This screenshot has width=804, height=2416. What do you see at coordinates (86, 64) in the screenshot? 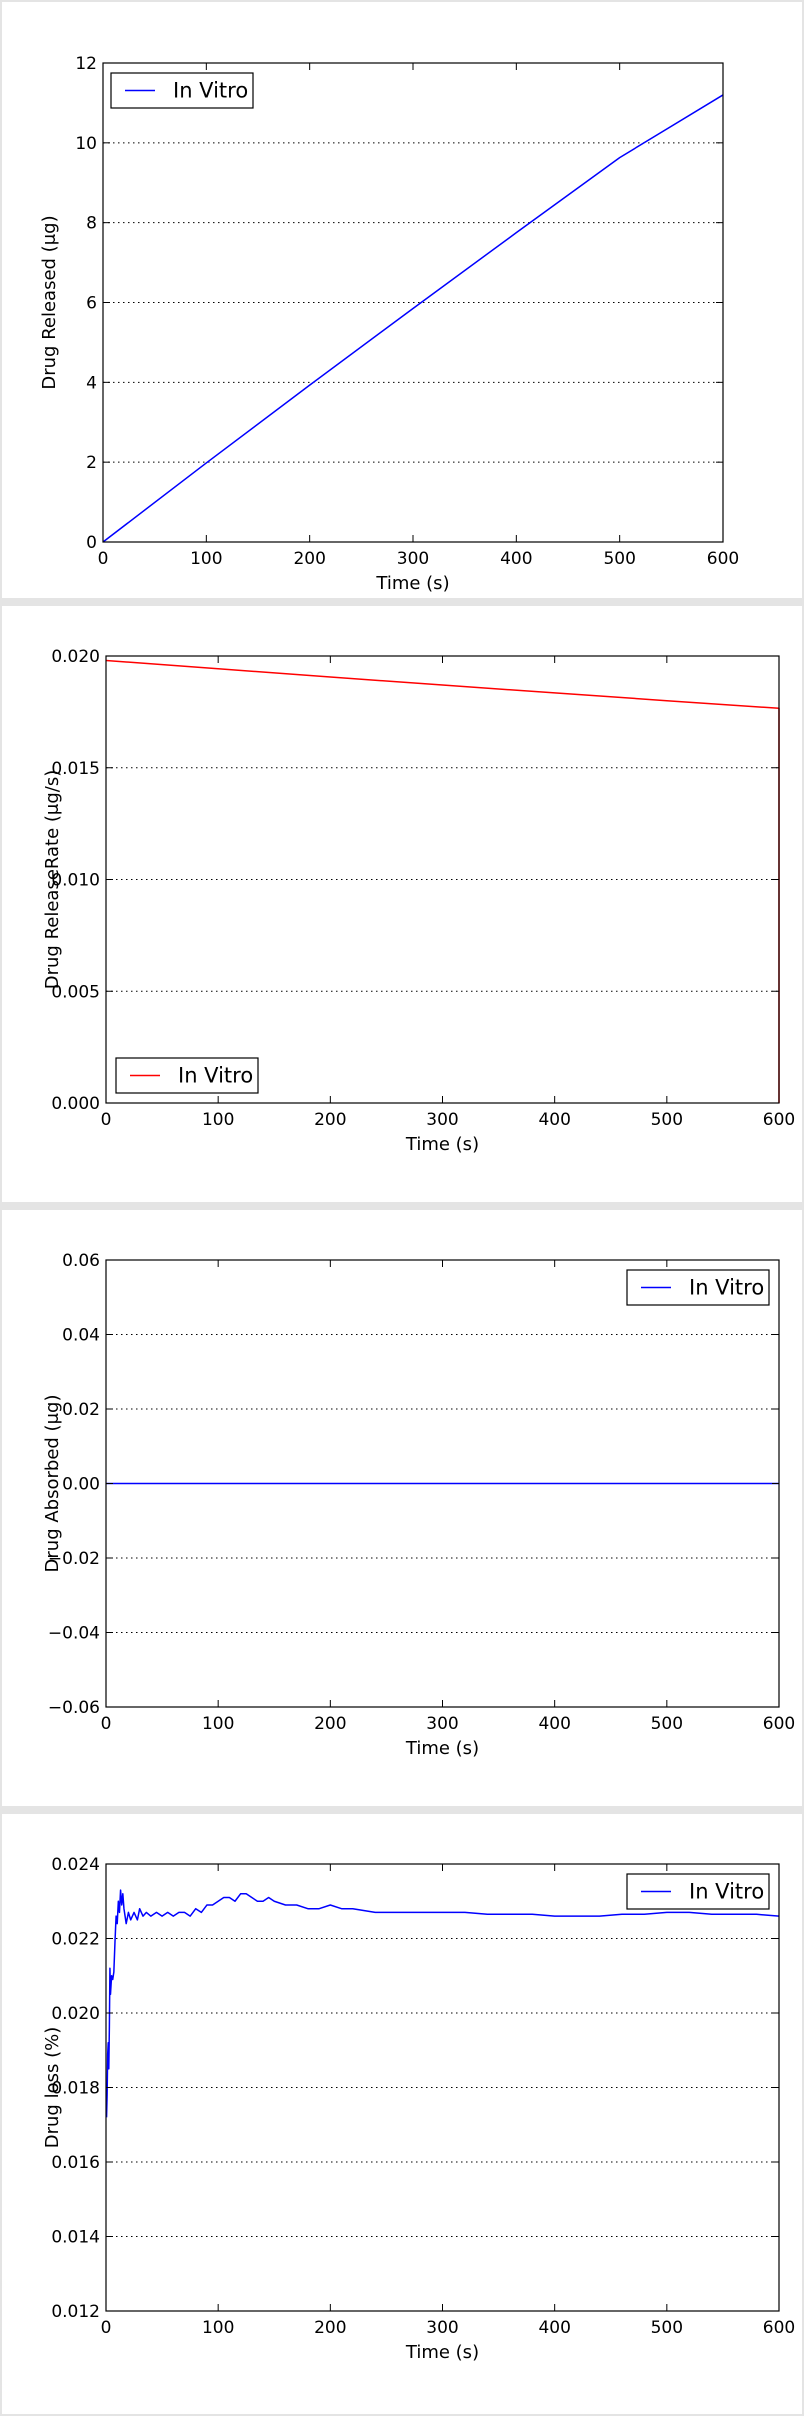
I see `y-tick-label: 12` at bounding box center [86, 64].